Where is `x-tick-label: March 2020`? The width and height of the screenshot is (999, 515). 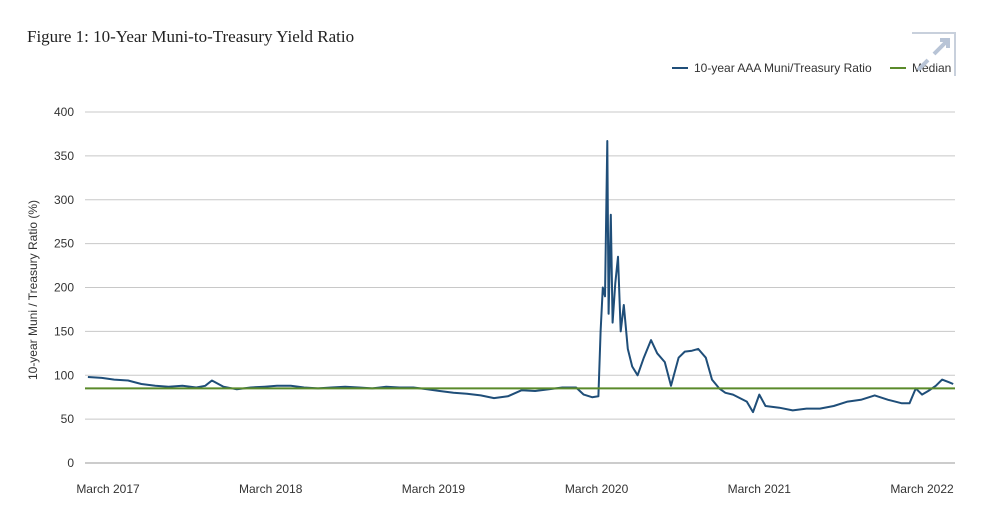 x-tick-label: March 2020 is located at coordinates (597, 489).